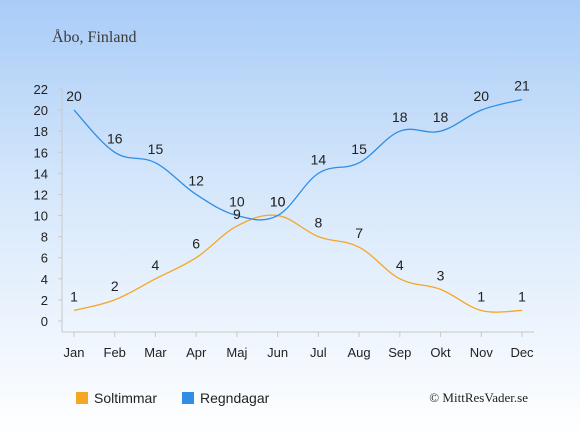 The width and height of the screenshot is (580, 435). Describe the element at coordinates (277, 352) in the screenshot. I see `x-tick-label: Jun` at that location.